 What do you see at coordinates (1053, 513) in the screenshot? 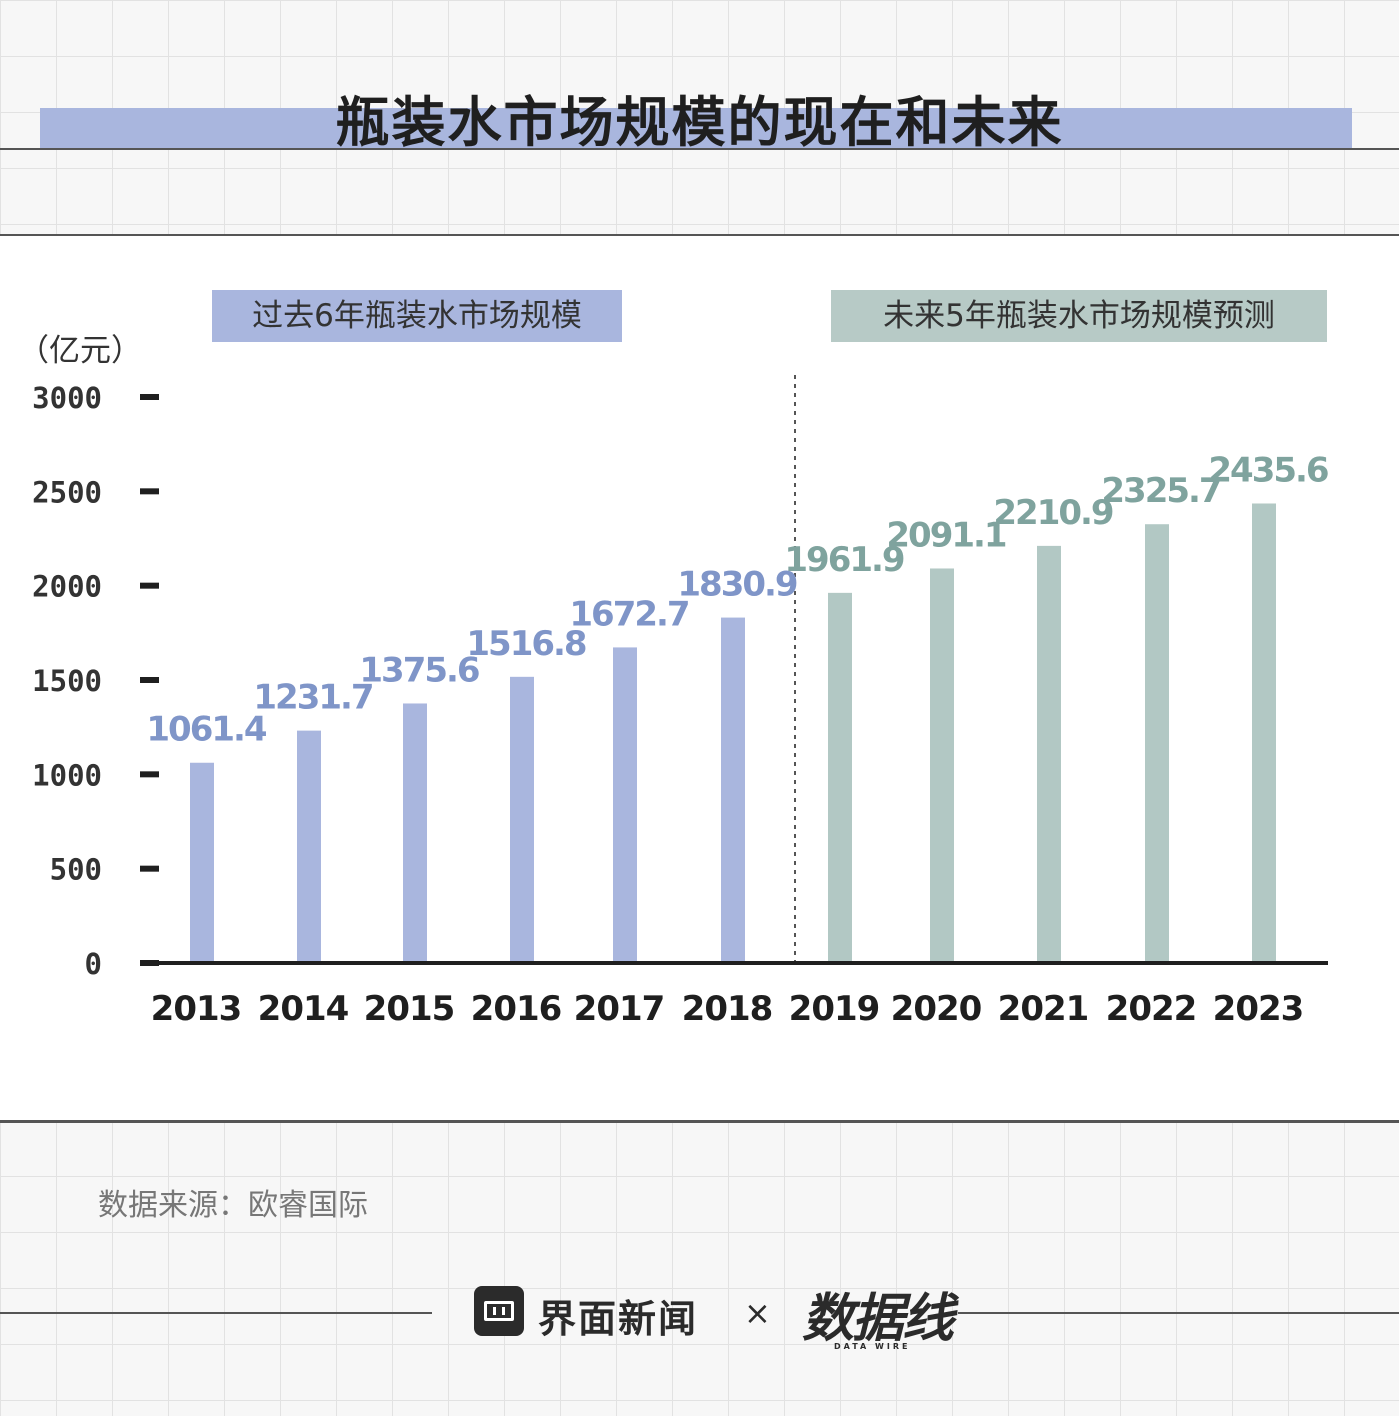
I see `value-label: 2210.9` at bounding box center [1053, 513].